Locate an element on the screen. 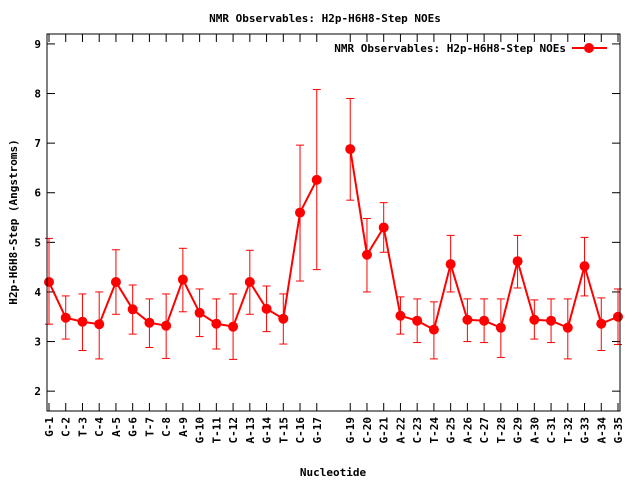  legend-label: NMR Observables: H2p-H6H8-Step NOEs is located at coordinates (450, 48).